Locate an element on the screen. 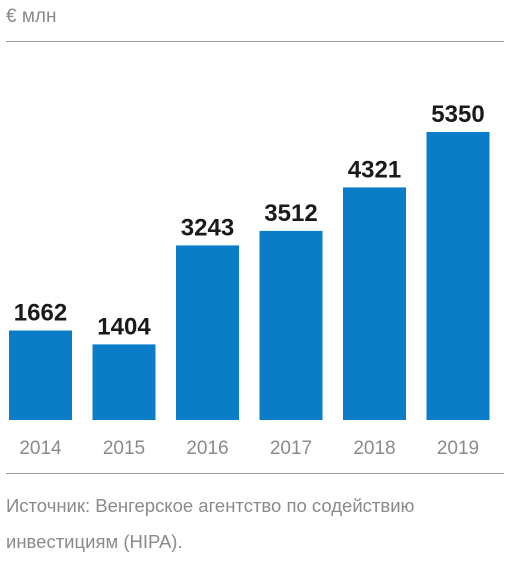  bar-2018 is located at coordinates (374, 303).